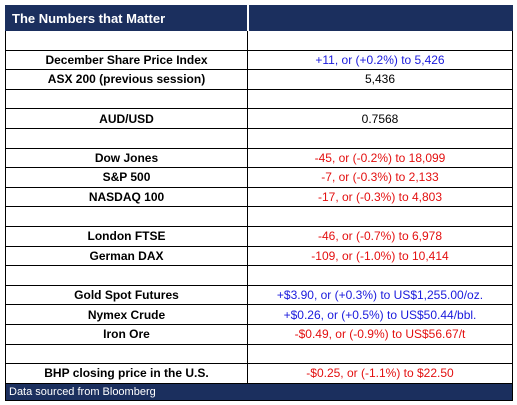 The width and height of the screenshot is (517, 405). I want to click on data-row: NASDAQ 100 -17, or (-0.3%) to 4,803, so click(259, 197).